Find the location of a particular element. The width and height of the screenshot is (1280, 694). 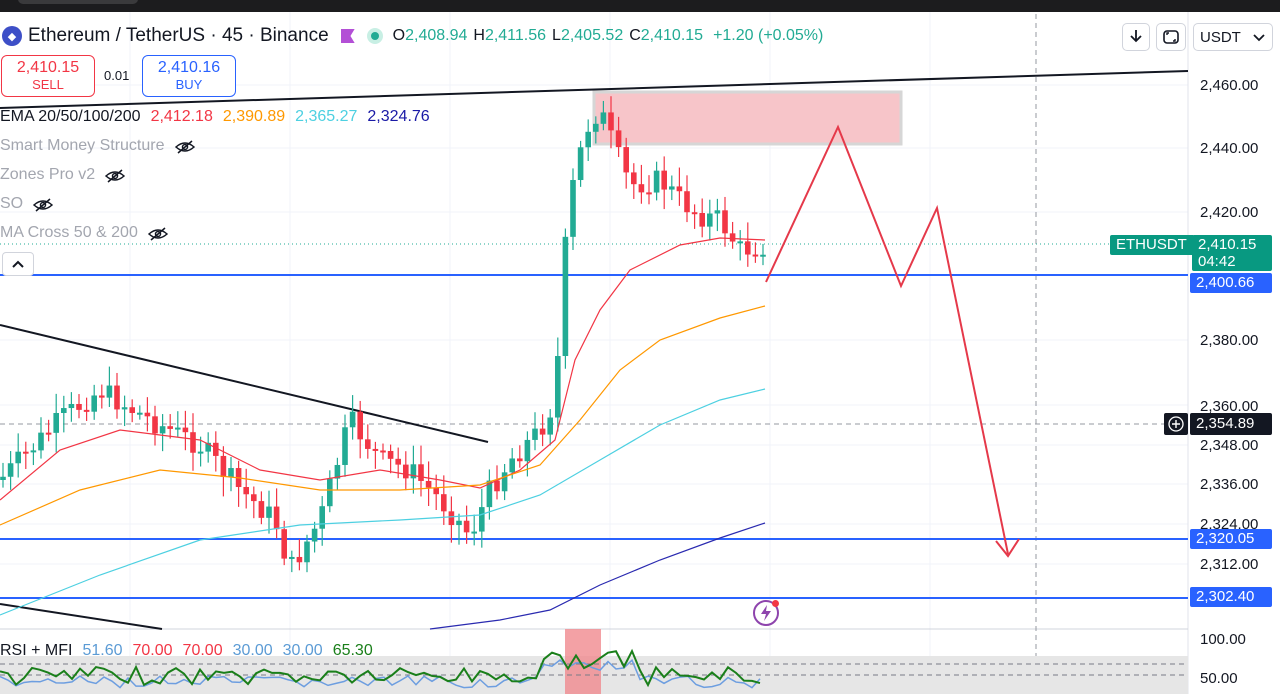

indicator-ma-cross: MA Cross 50 & 200 is located at coordinates (84, 233).